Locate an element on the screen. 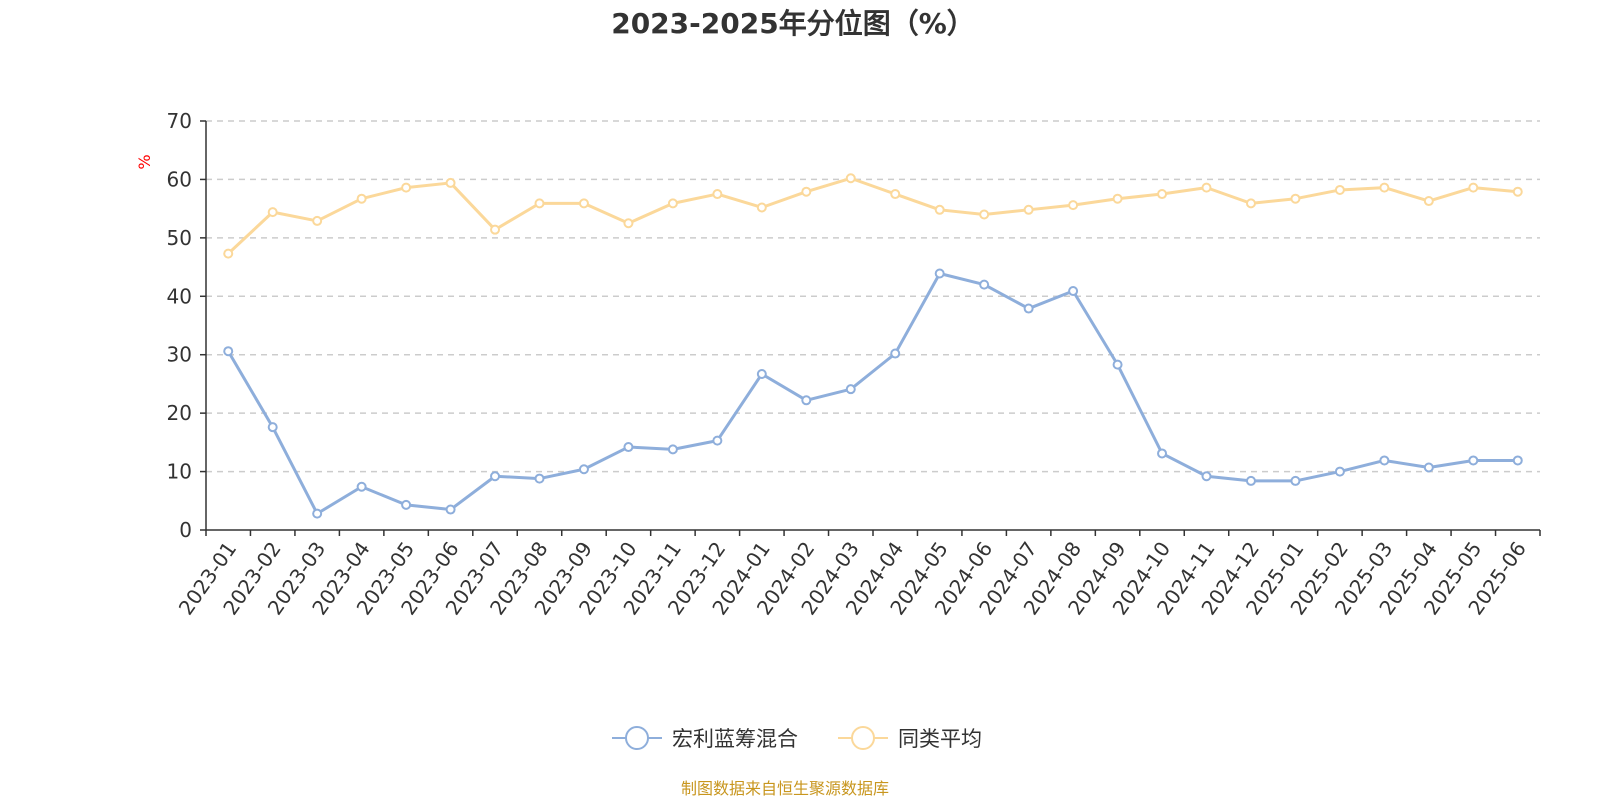 The image size is (1600, 800). chart-title: 2023-2025年分位图（%） is located at coordinates (793, 23).